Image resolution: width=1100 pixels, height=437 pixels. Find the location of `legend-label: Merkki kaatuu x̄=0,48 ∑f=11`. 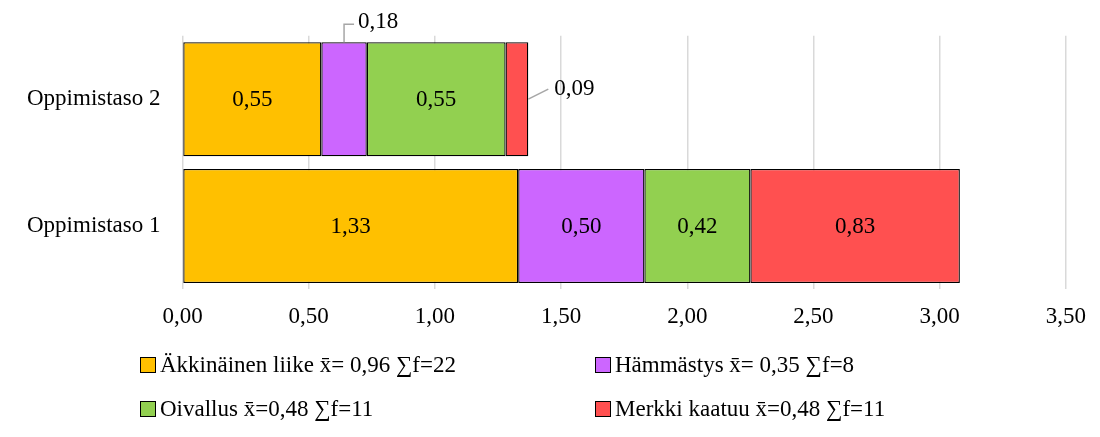

legend-label: Merkki kaatuu x̄=0,48 ∑f=11 is located at coordinates (750, 409).